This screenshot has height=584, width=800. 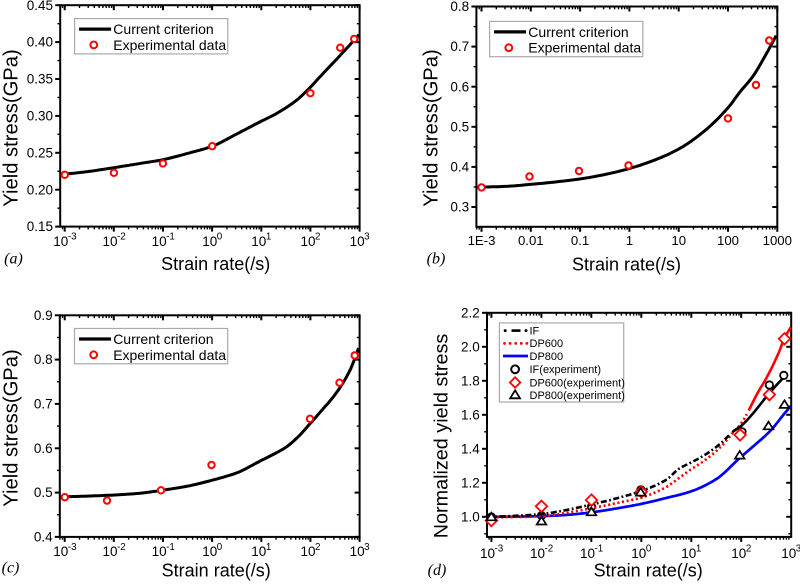 I want to click on svg-text: 2.2, so click(x=470, y=312).